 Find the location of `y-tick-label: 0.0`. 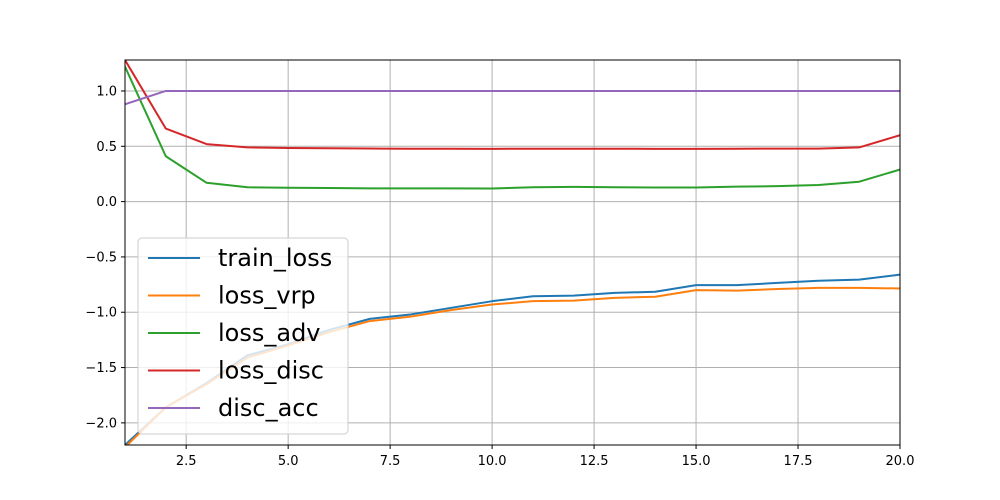

y-tick-label: 0.0 is located at coordinates (106, 202).